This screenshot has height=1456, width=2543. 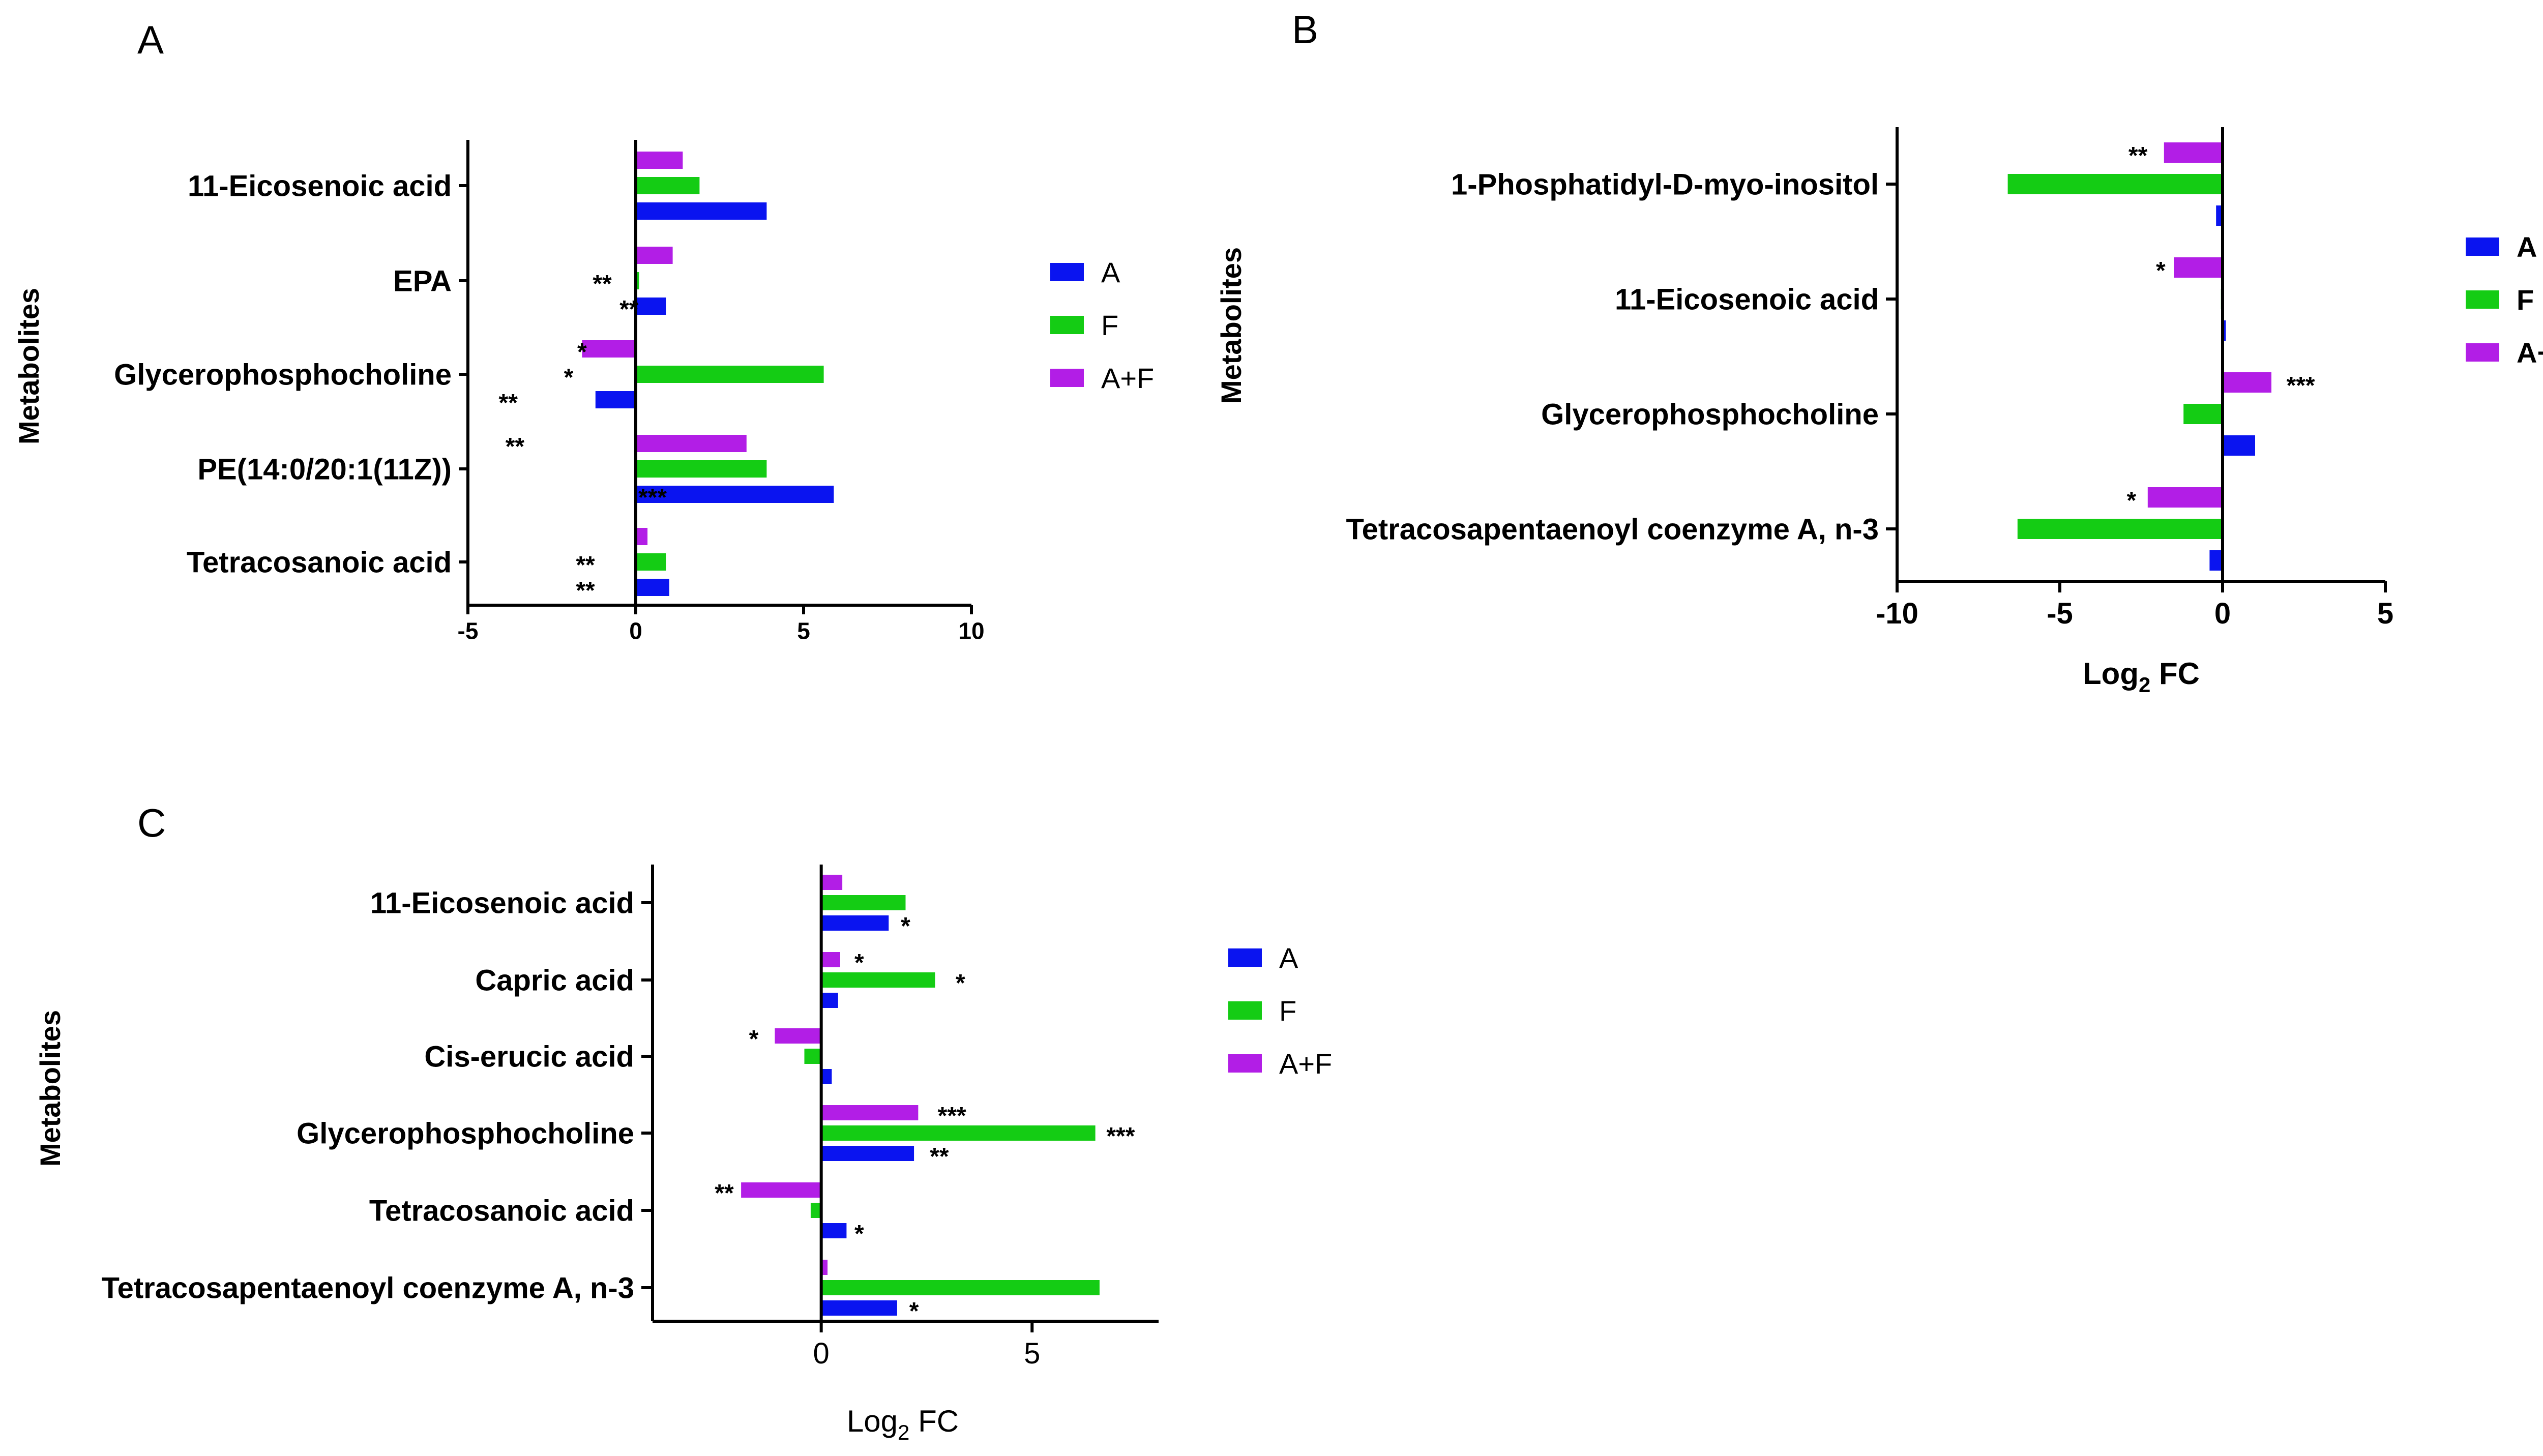 I want to click on panel-a-significance-label-0: **, so click(x=603, y=284).